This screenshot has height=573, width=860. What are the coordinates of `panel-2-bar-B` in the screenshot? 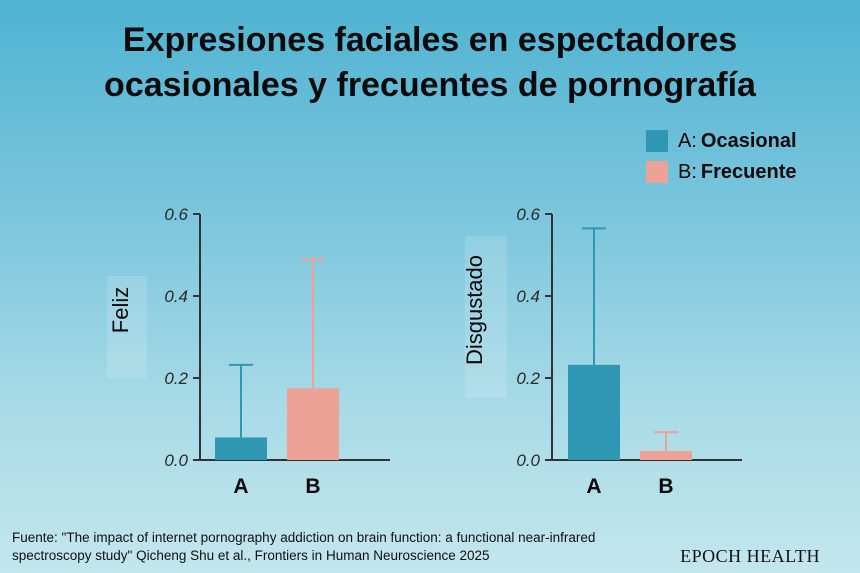 It's located at (666, 455).